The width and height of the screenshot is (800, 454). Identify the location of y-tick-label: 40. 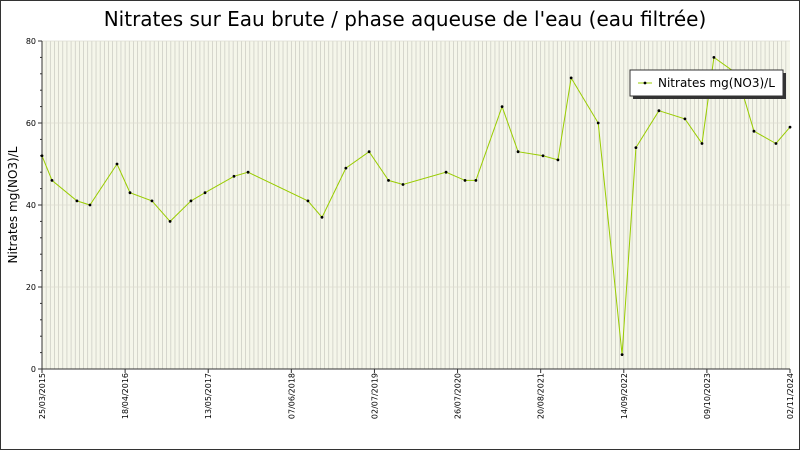
(31, 205).